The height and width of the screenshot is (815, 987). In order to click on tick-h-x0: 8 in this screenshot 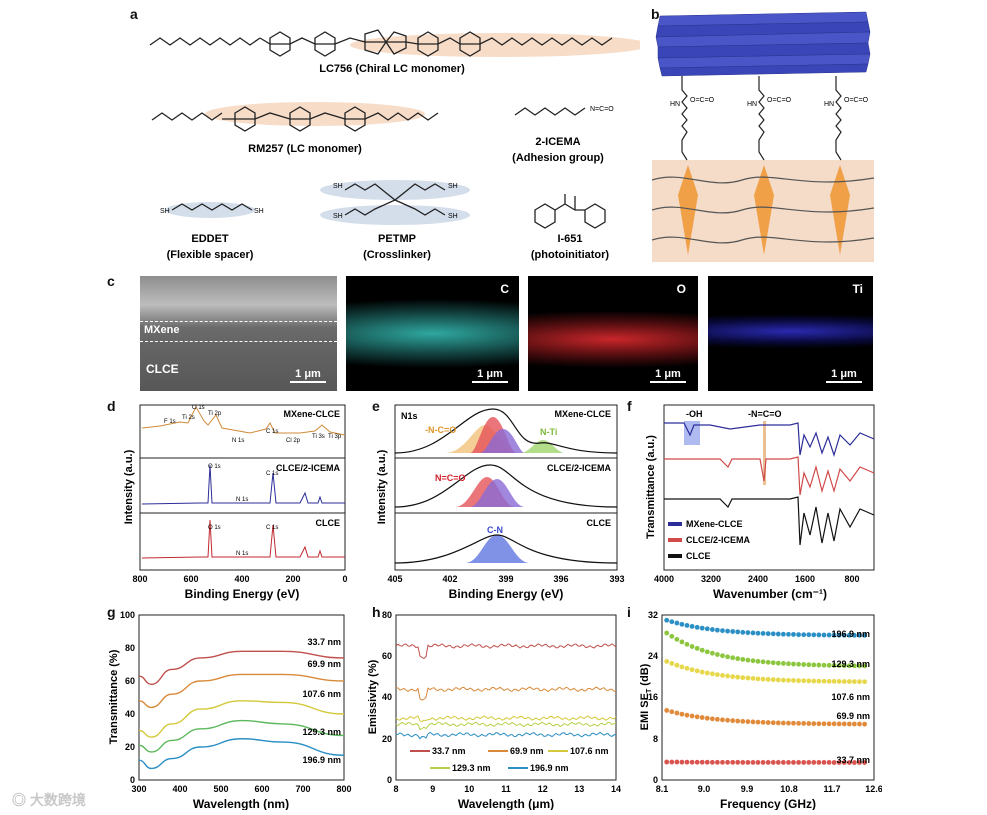, I will do `click(395, 789)`.